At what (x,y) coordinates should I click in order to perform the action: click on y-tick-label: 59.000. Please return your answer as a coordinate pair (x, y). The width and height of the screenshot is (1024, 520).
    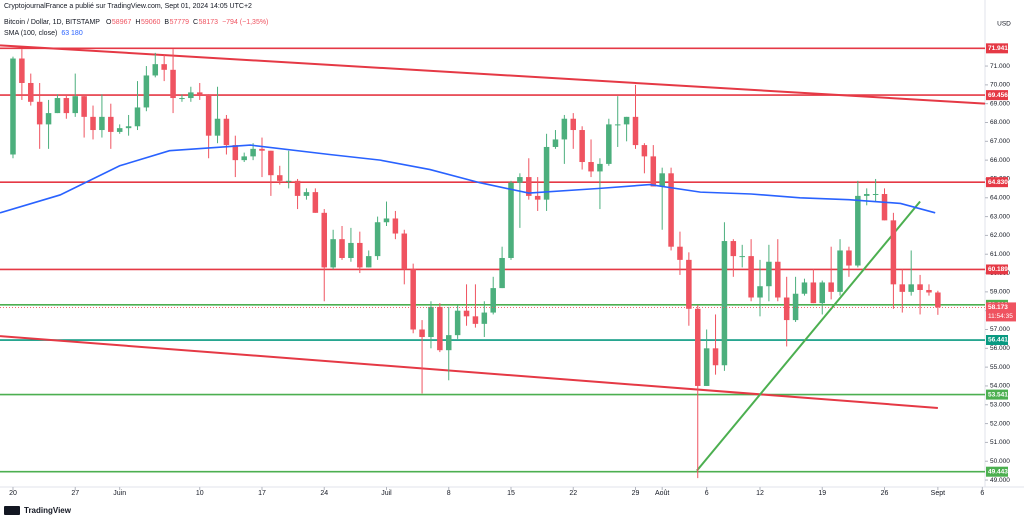
    Looking at the image, I should click on (1000, 292).